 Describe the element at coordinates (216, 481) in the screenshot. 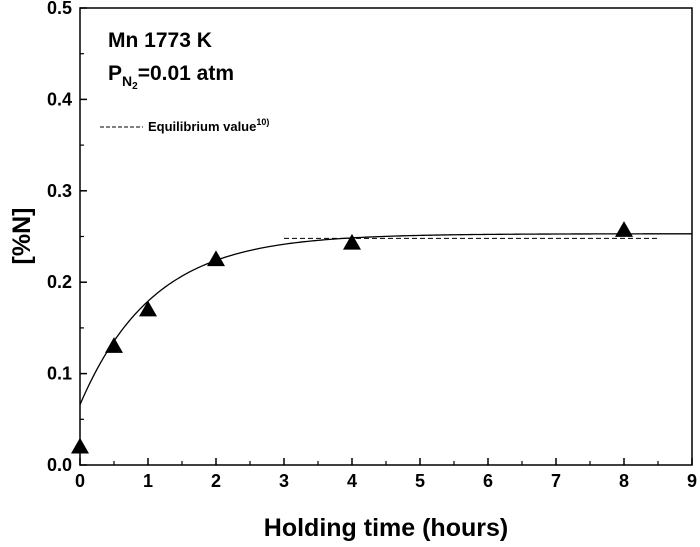

I see `x-tick-label: 2` at that location.